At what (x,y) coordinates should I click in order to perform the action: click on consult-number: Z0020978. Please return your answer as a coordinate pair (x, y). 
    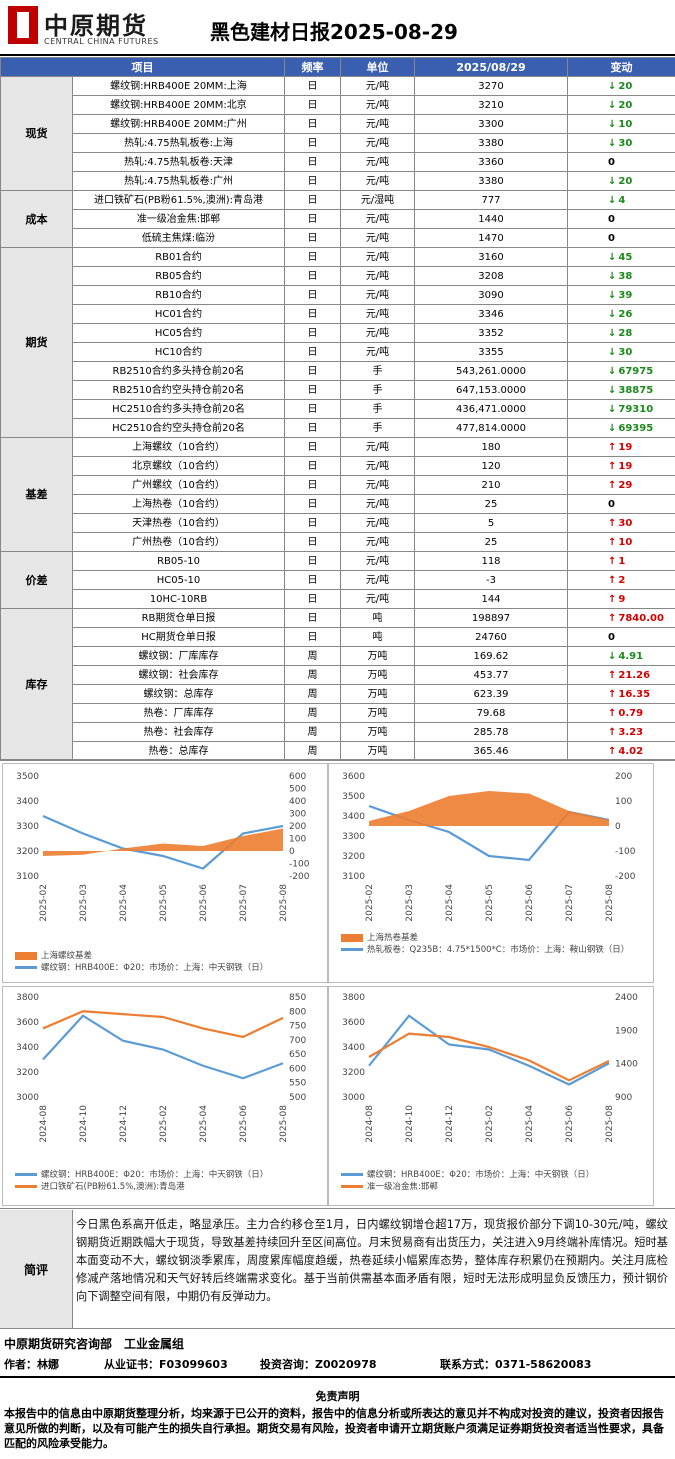
    Looking at the image, I should click on (346, 1364).